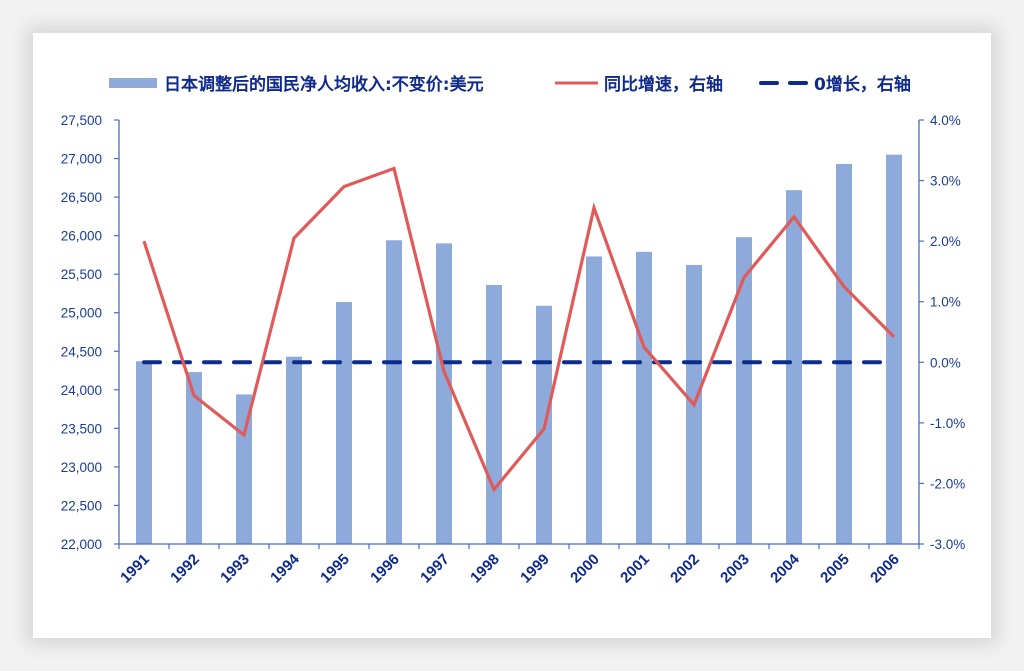  What do you see at coordinates (81, 467) in the screenshot?
I see `left-tick-label: 23,000` at bounding box center [81, 467].